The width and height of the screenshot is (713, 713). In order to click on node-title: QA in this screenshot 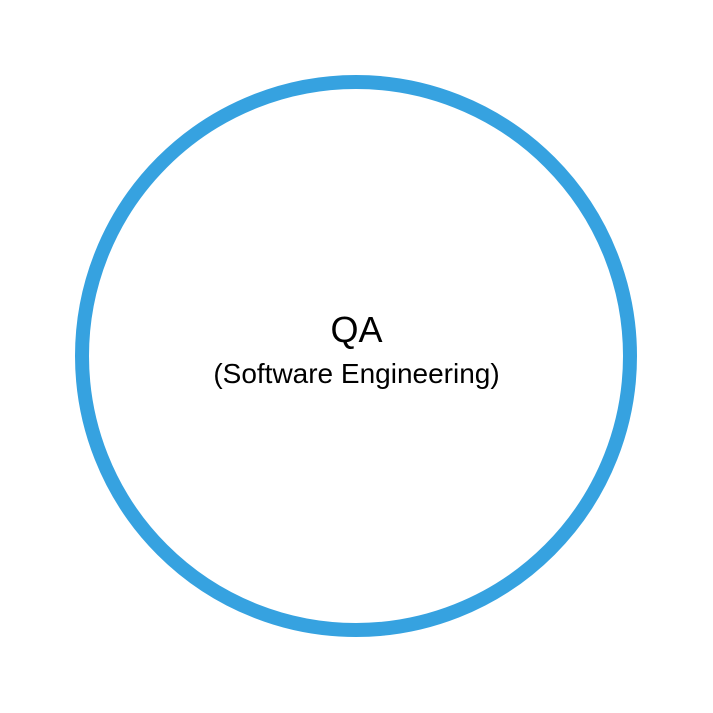, I will do `click(356, 329)`.